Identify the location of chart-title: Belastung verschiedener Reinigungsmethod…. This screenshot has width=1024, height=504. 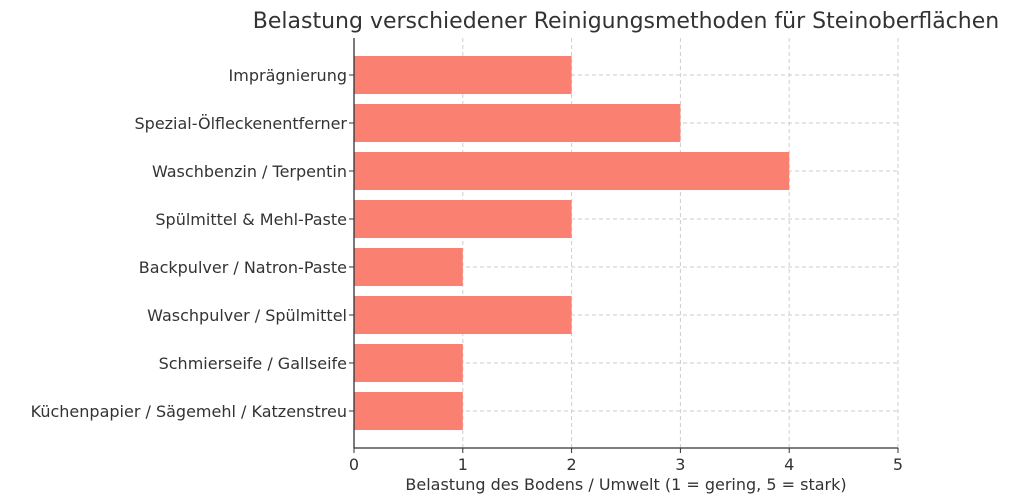
(626, 21).